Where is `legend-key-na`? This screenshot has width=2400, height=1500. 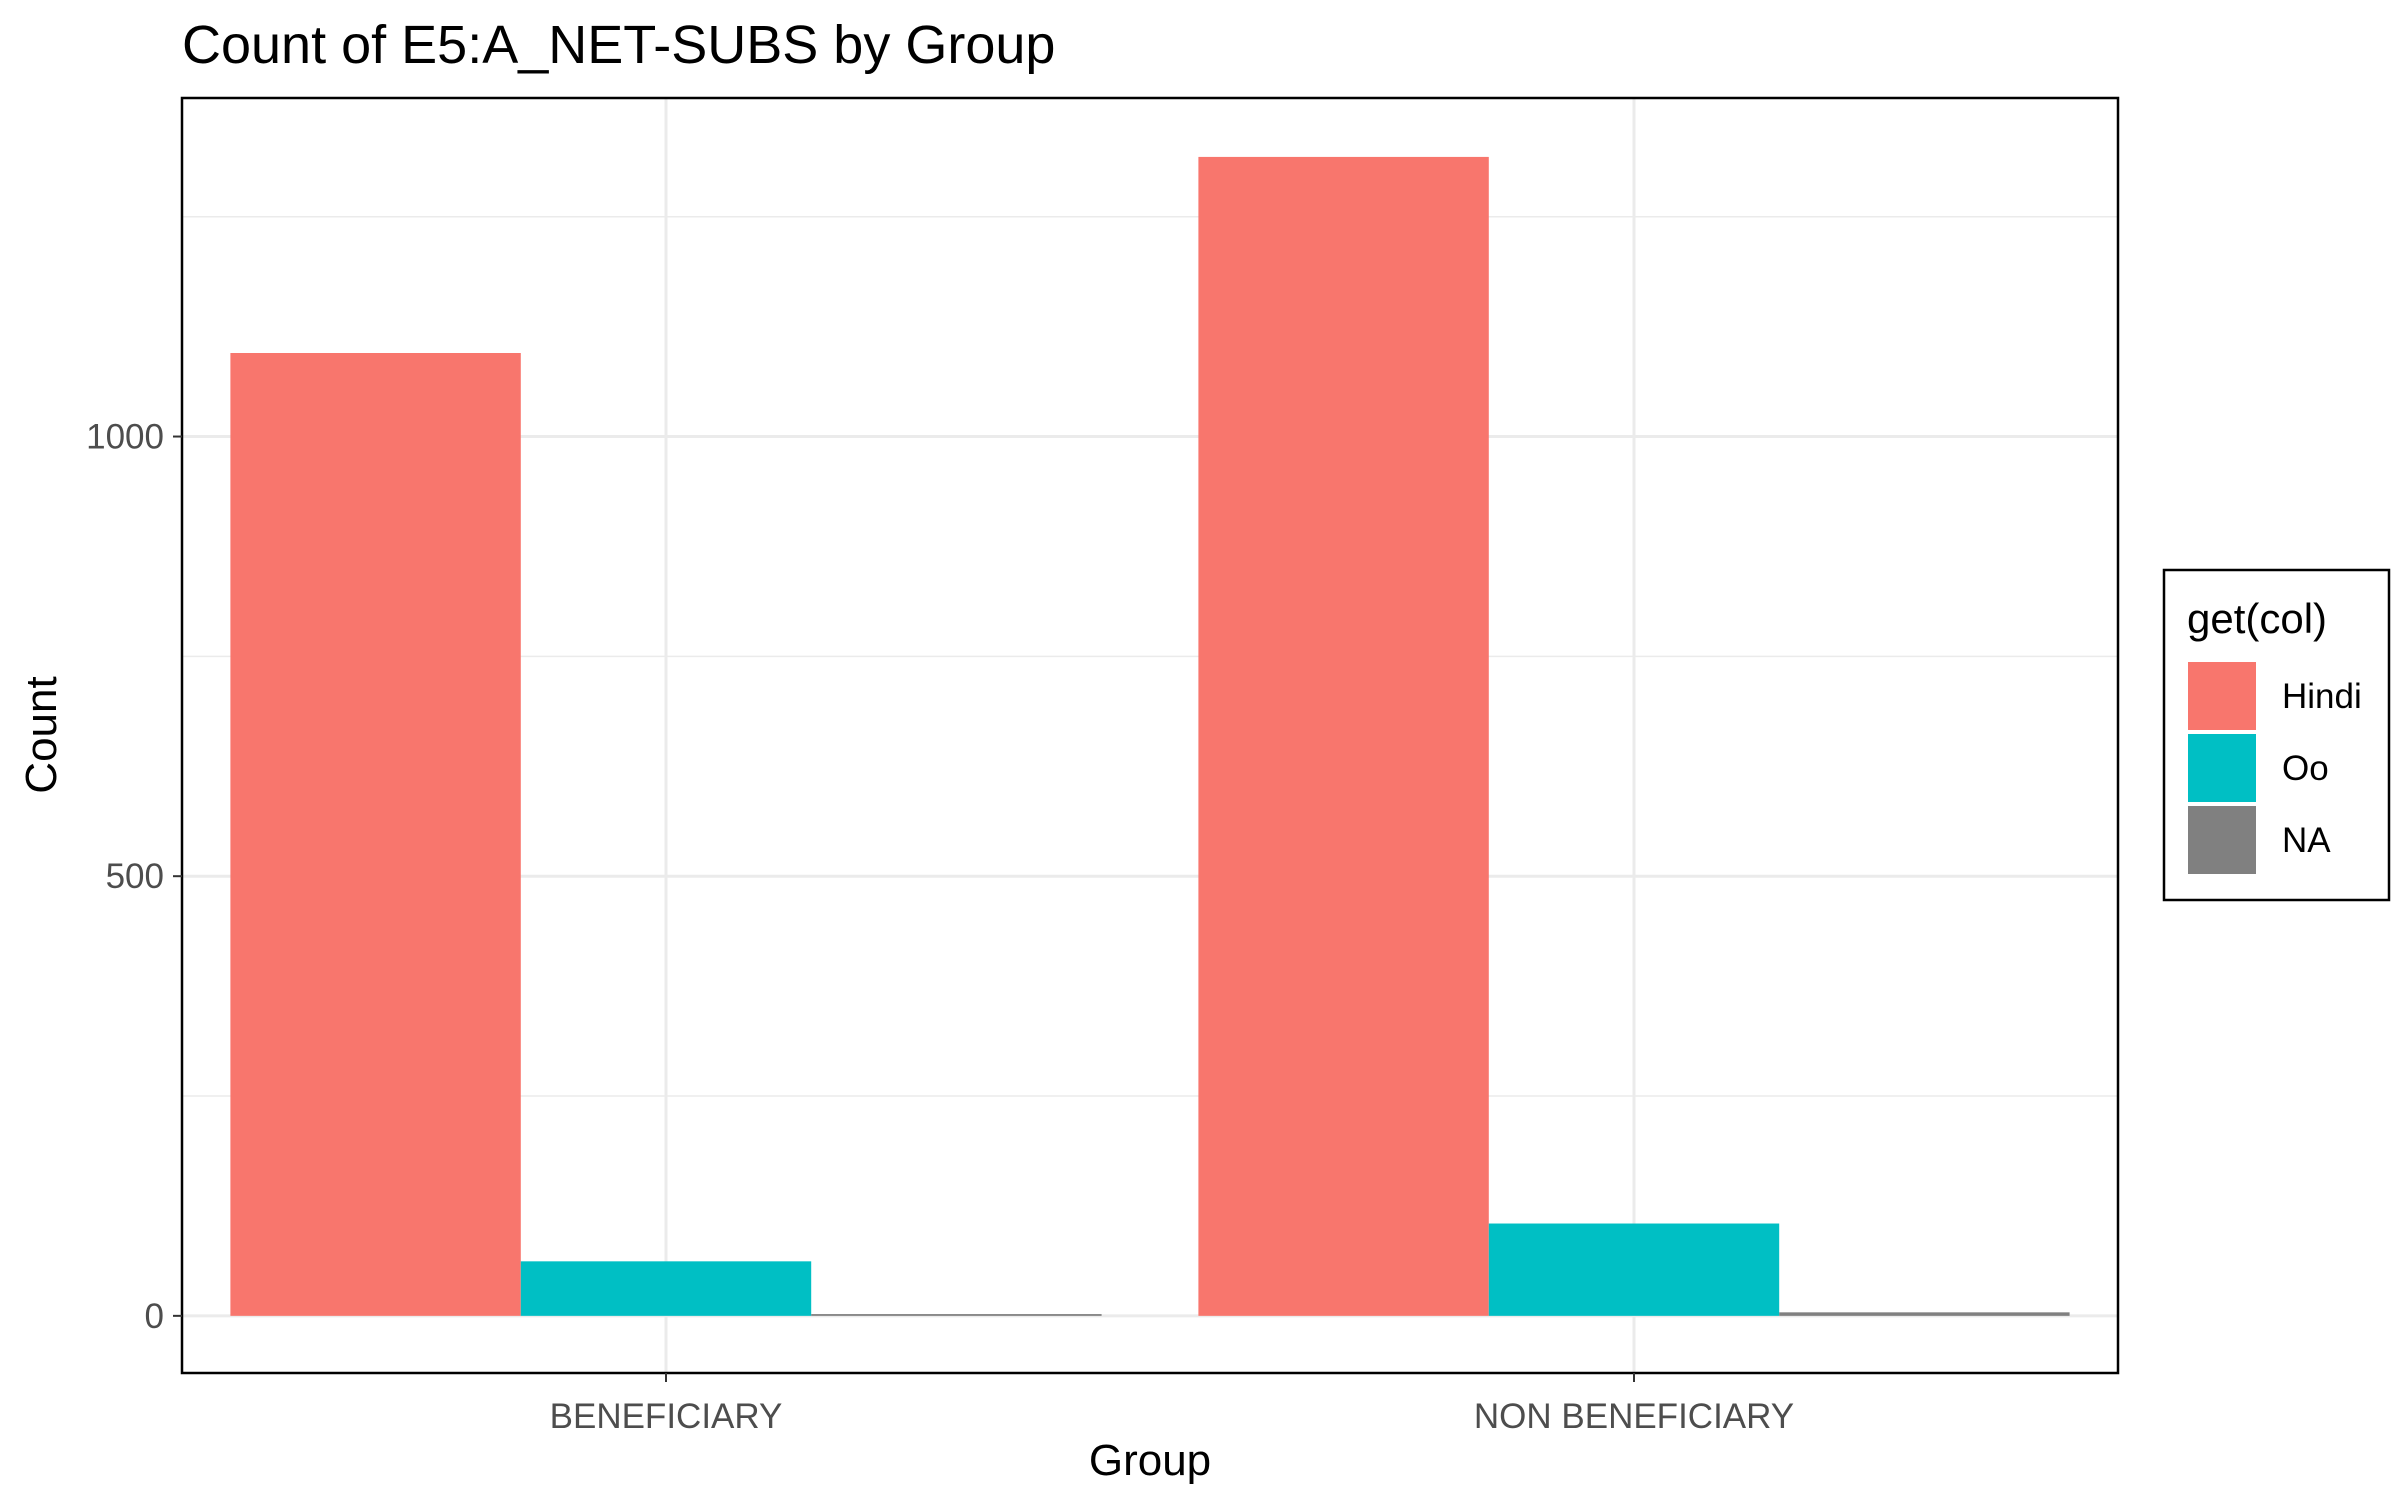 legend-key-na is located at coordinates (2222, 840).